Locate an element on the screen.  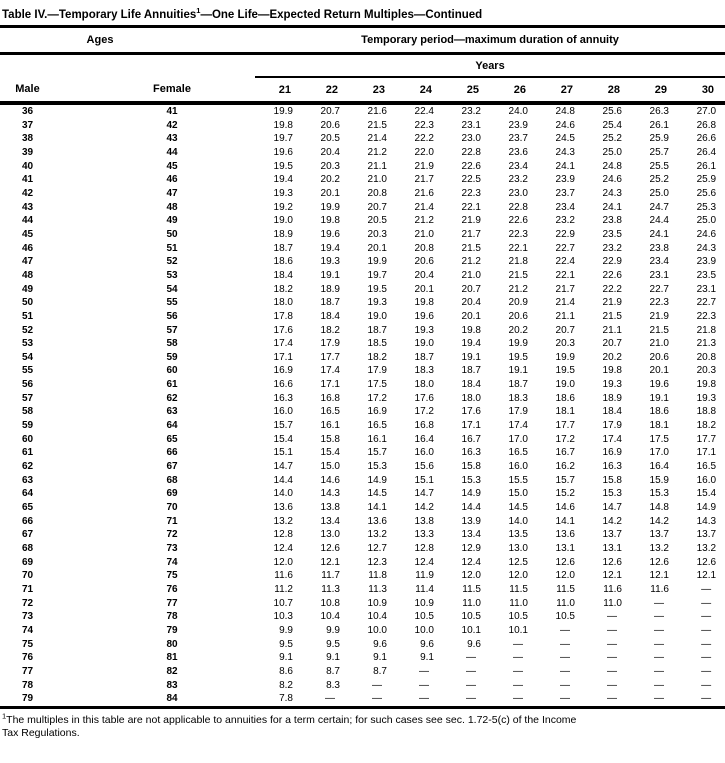
female-age-cell: 71 is located at coordinates (172, 521).